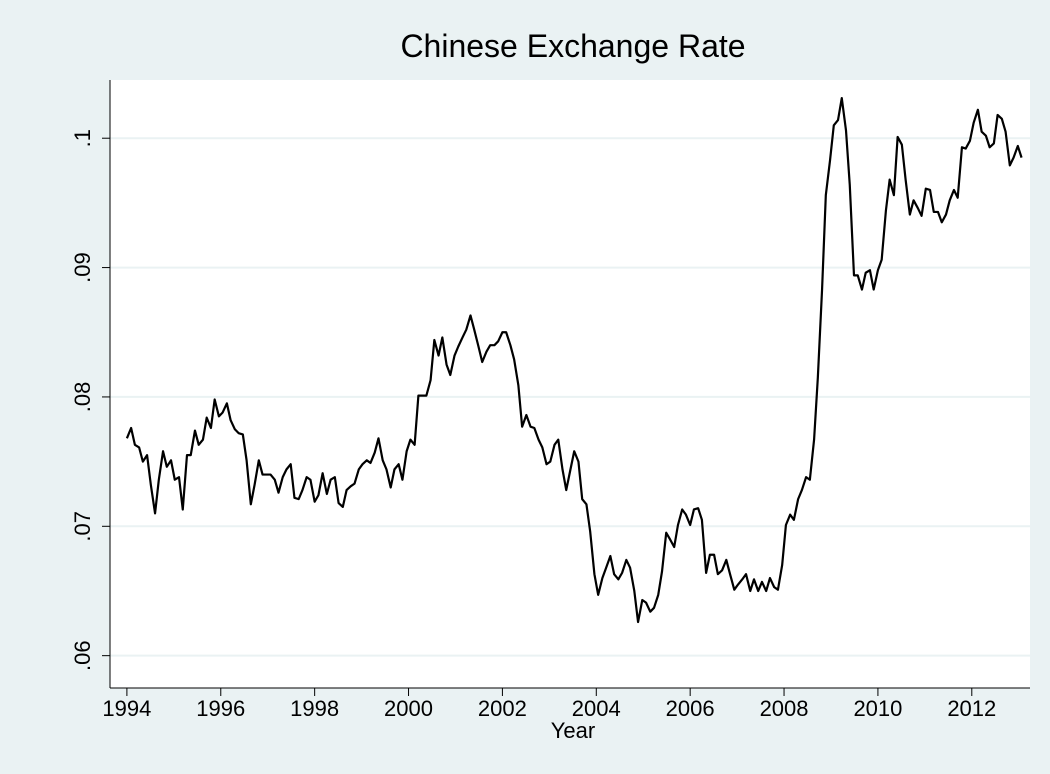 Image resolution: width=1050 pixels, height=774 pixels. Describe the element at coordinates (596, 708) in the screenshot. I see `x-tick-label: 2004` at that location.